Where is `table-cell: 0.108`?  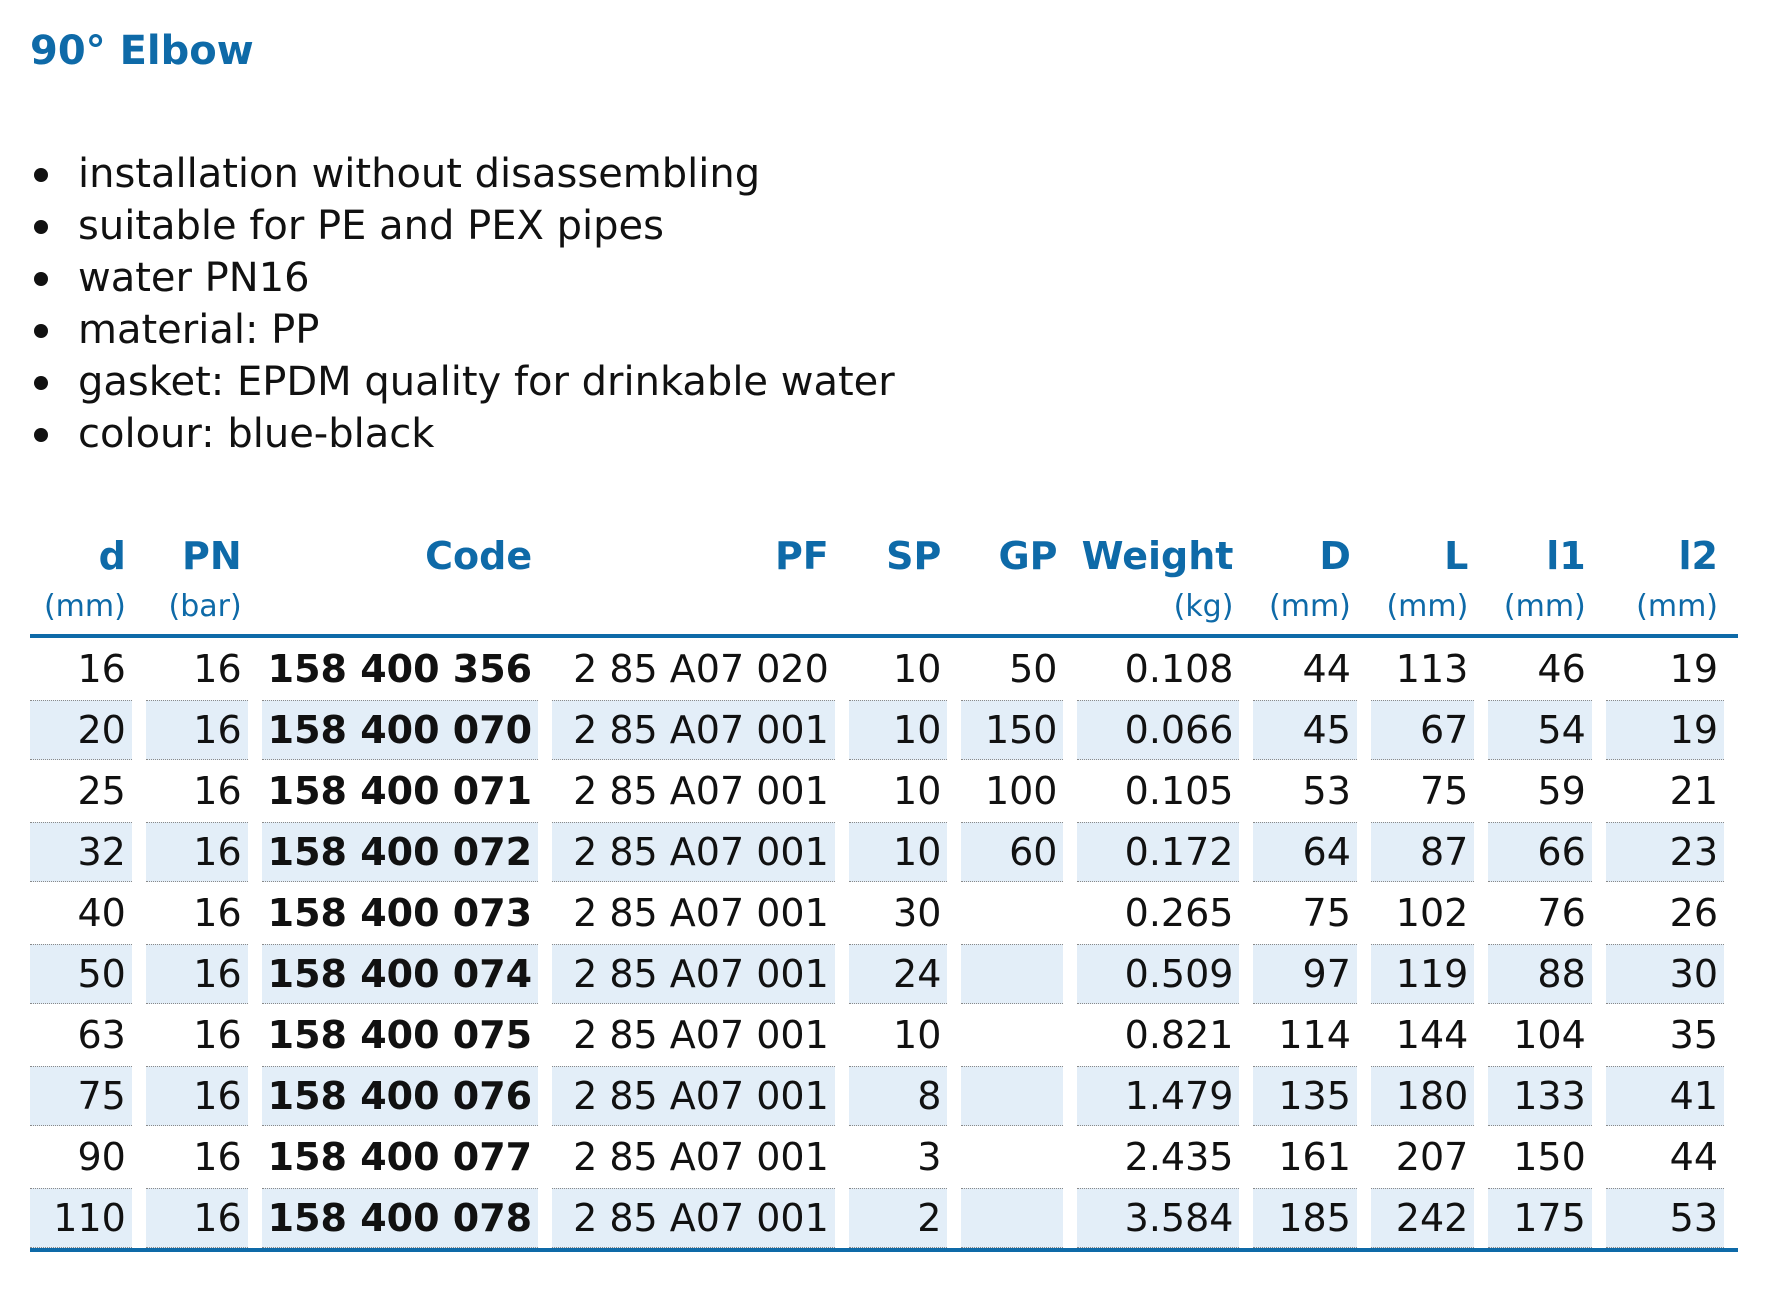
table-cell: 0.108 is located at coordinates (1165, 668).